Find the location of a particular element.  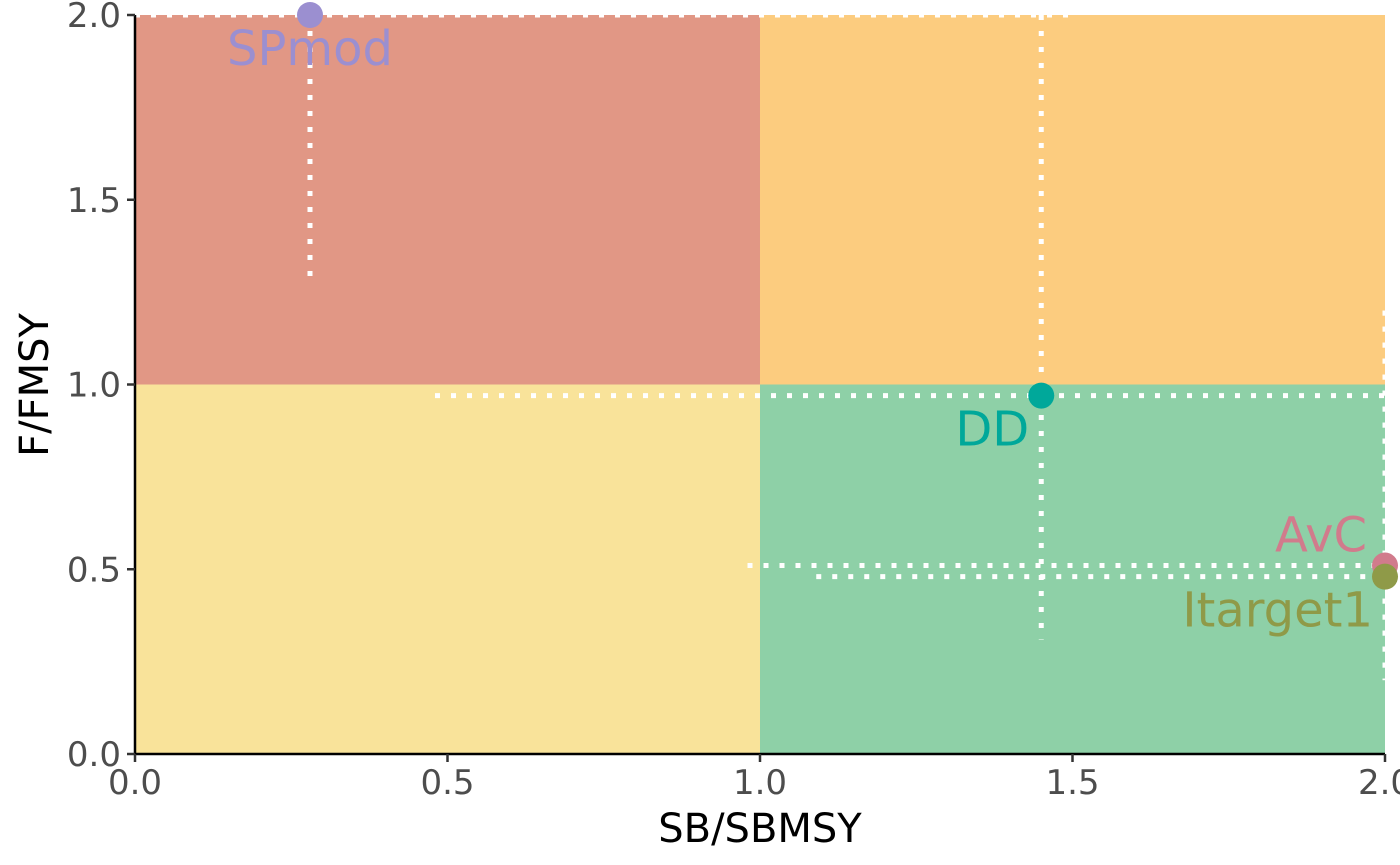

y-tick-label: 1.5 is located at coordinates (94, 201).